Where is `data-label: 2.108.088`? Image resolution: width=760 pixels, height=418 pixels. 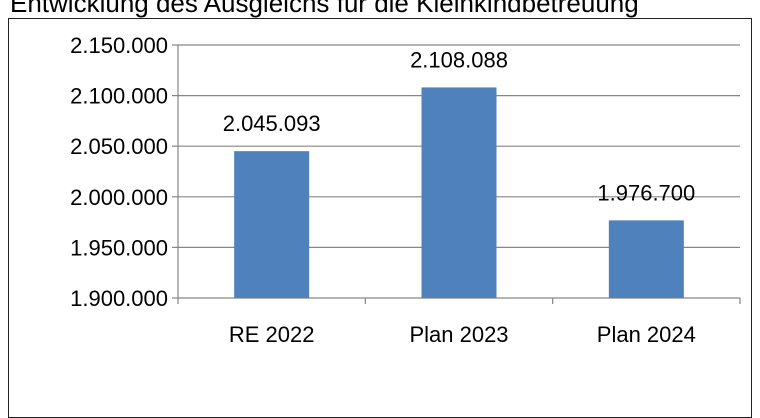
data-label: 2.108.088 is located at coordinates (459, 59).